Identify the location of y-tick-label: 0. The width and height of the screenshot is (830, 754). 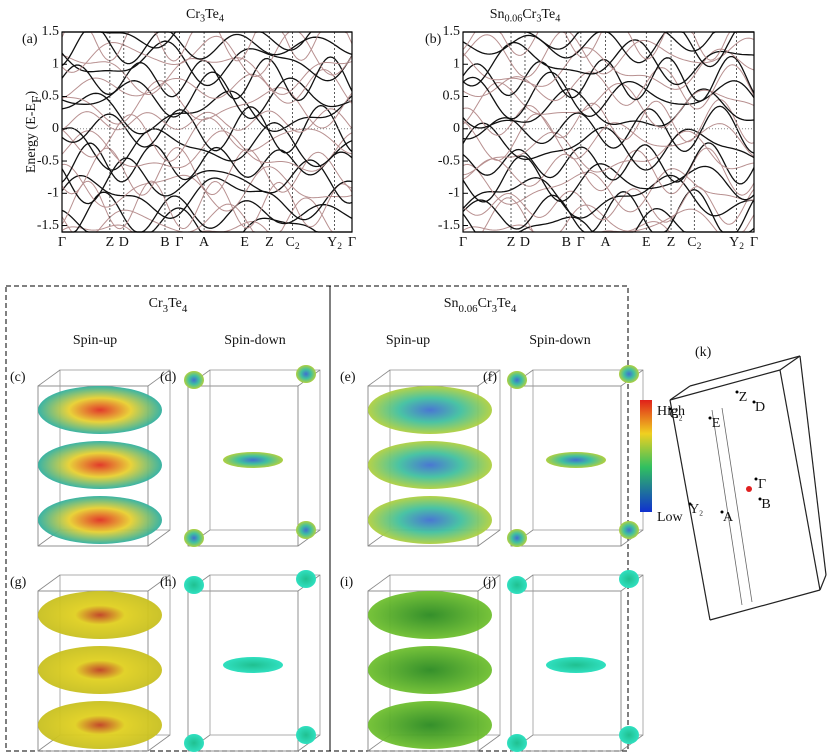
(456, 128).